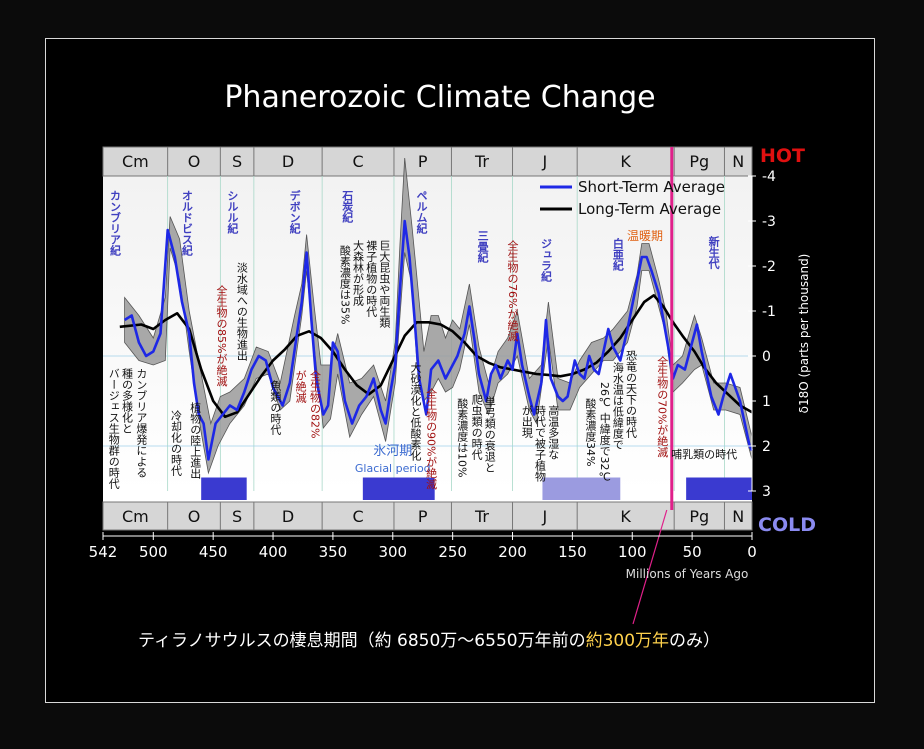  Describe the element at coordinates (766, 402) in the screenshot. I see `y-tick-label: 1` at that location.